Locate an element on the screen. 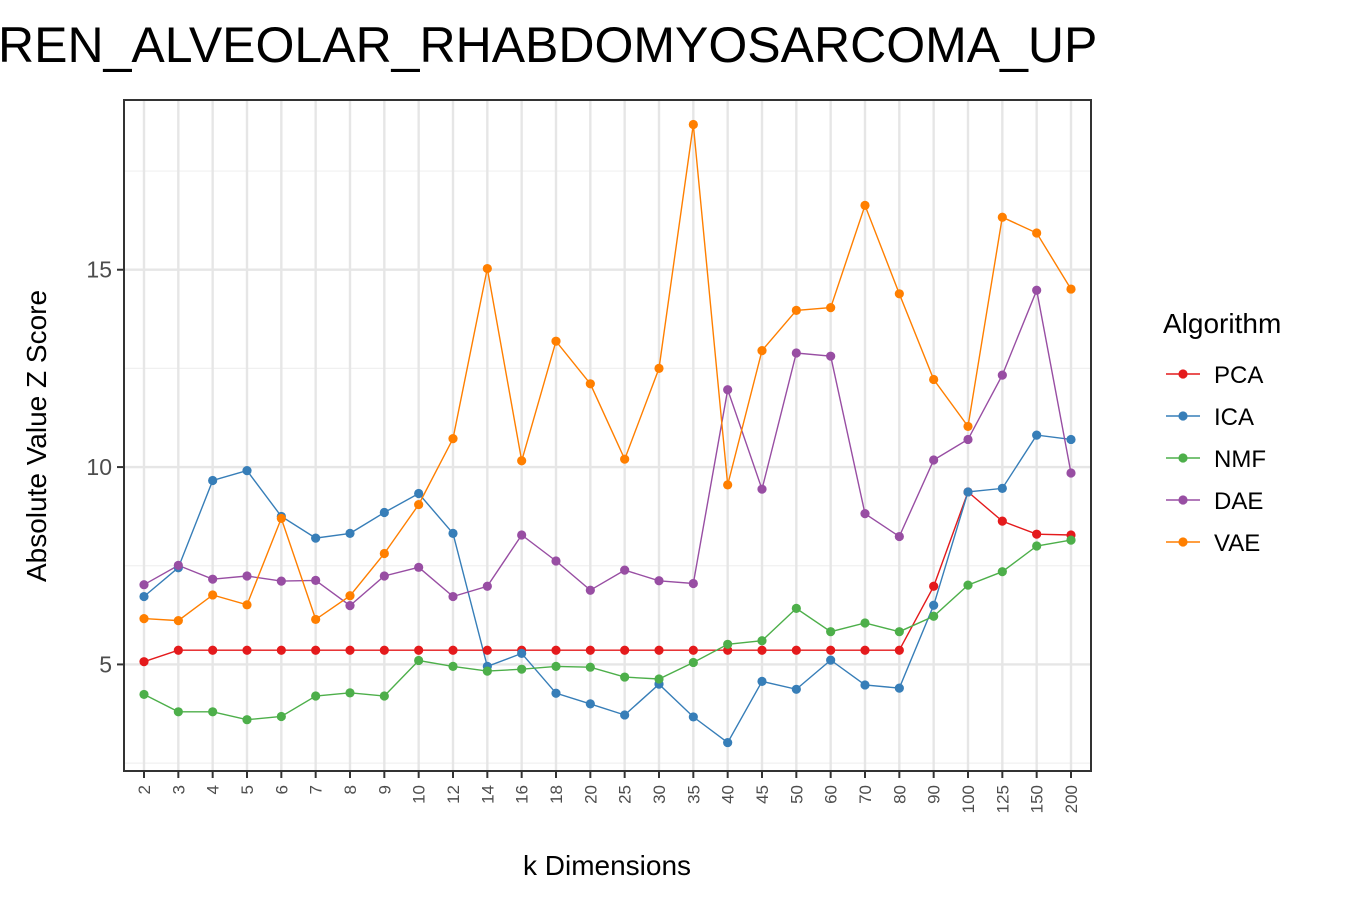 Image resolution: width=1350 pixels, height=900 pixels. chart-title: REN_ALVEOLAR_RHABDOMYOSARCOMA_UP is located at coordinates (548, 45).